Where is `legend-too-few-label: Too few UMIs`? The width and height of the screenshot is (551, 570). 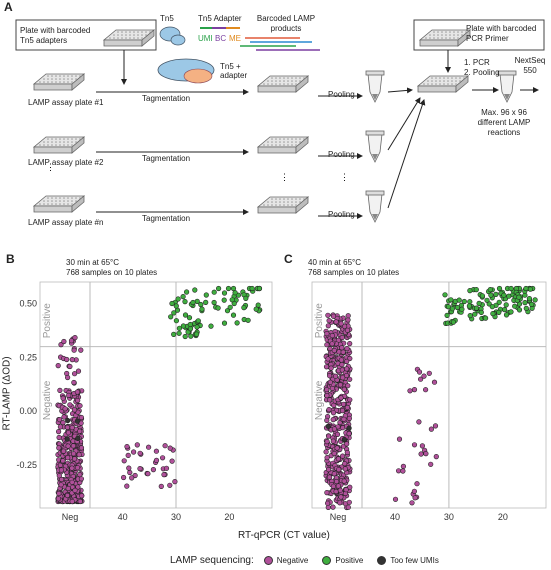 legend-too-few-label: Too few UMIs is located at coordinates (414, 560).